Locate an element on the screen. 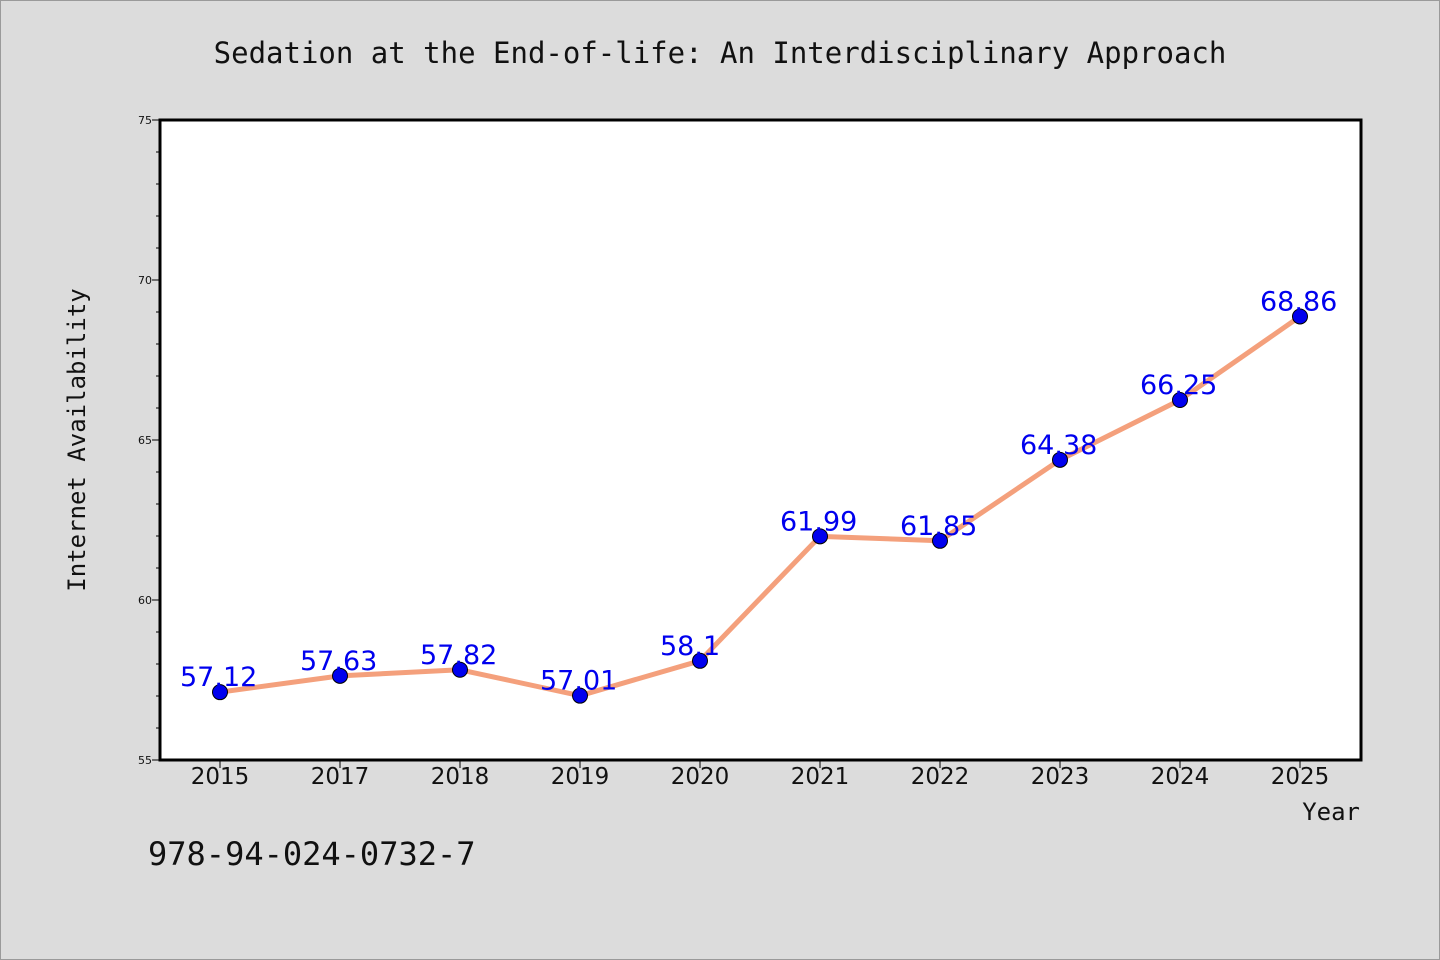  x-axis: 2015 2017 2018 2019 2020 2021 2022 2023 2024 2025 is located at coordinates (760, 775).